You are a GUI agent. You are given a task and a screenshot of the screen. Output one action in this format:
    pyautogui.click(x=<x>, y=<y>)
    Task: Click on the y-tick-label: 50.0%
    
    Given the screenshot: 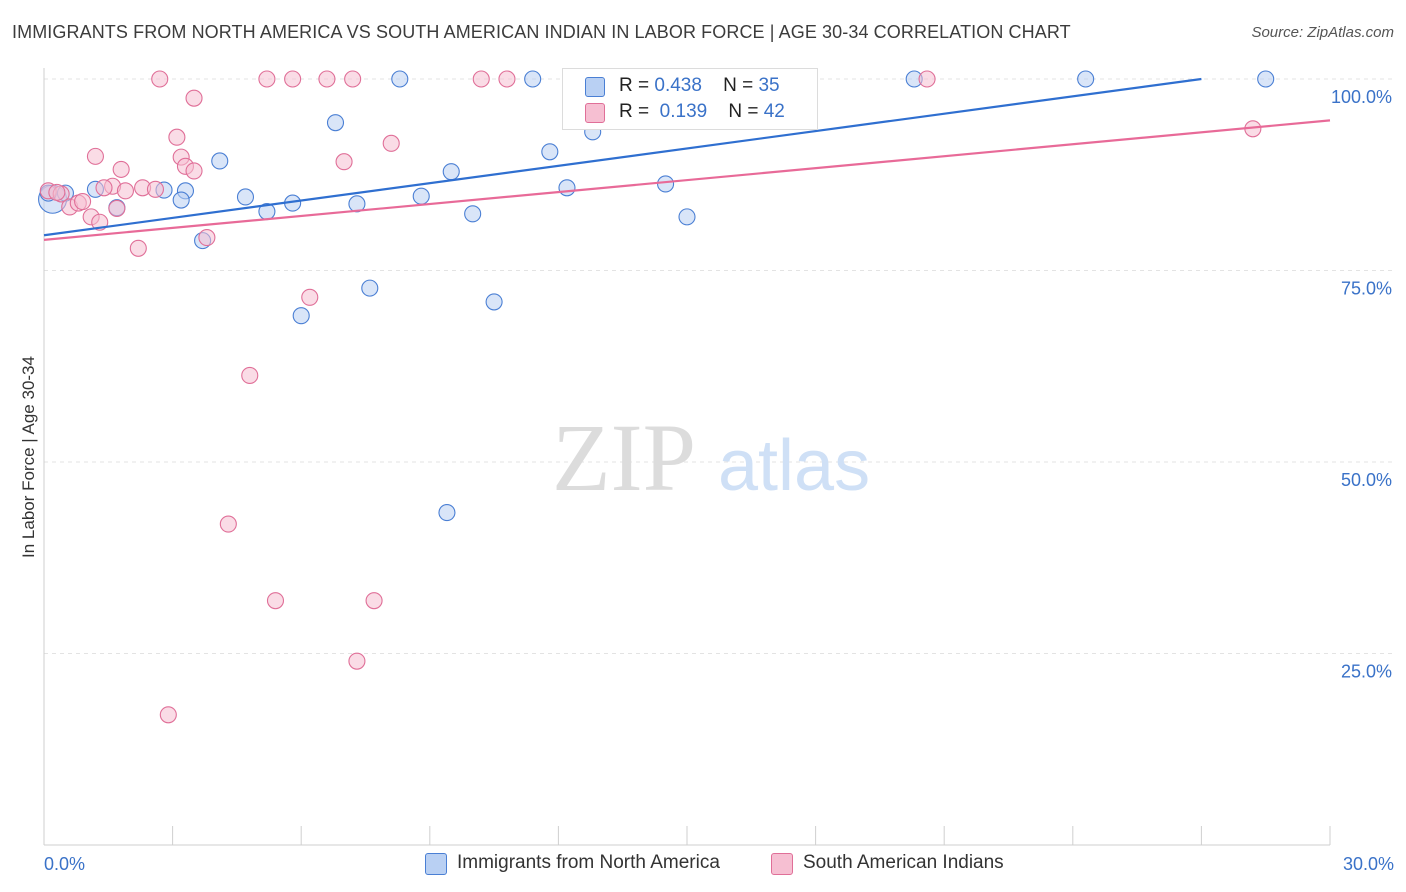 What is the action you would take?
    pyautogui.click(x=1366, y=480)
    